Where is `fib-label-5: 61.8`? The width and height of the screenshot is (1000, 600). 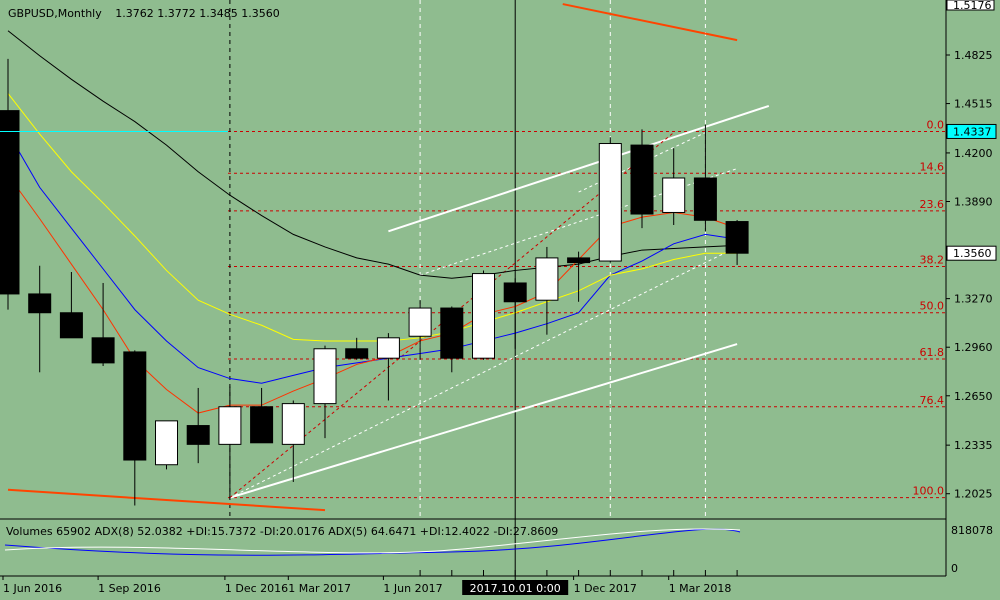 fib-label-5: 61.8 is located at coordinates (932, 352).